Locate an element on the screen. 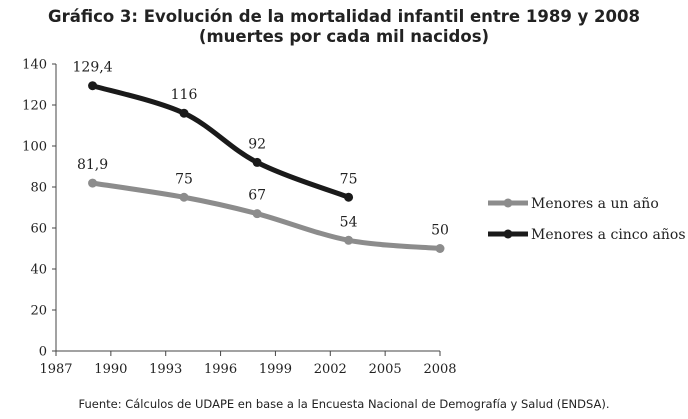  legend-item: Menores a un año is located at coordinates (573, 204).